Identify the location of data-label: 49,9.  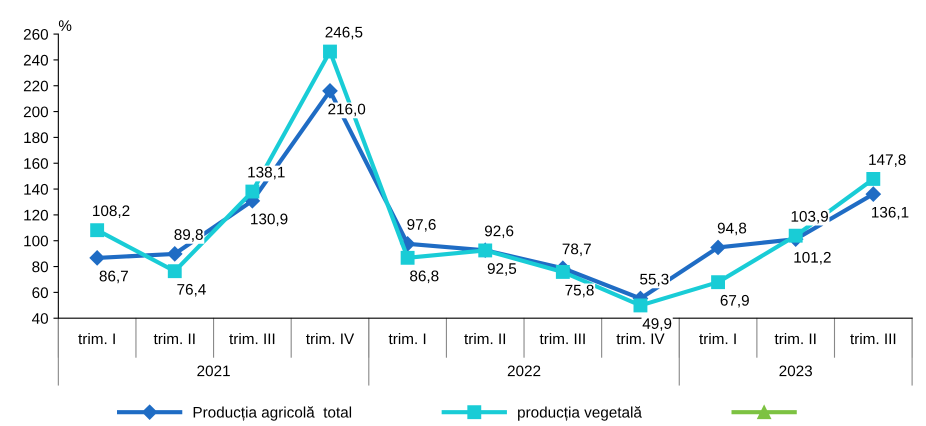
(657, 324).